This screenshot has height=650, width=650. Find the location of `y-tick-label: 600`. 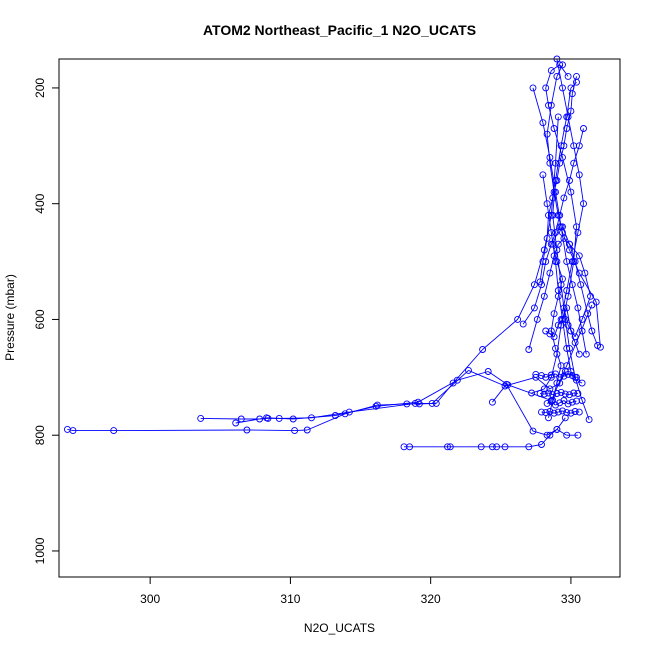

y-tick-label: 600 is located at coordinates (40, 319).